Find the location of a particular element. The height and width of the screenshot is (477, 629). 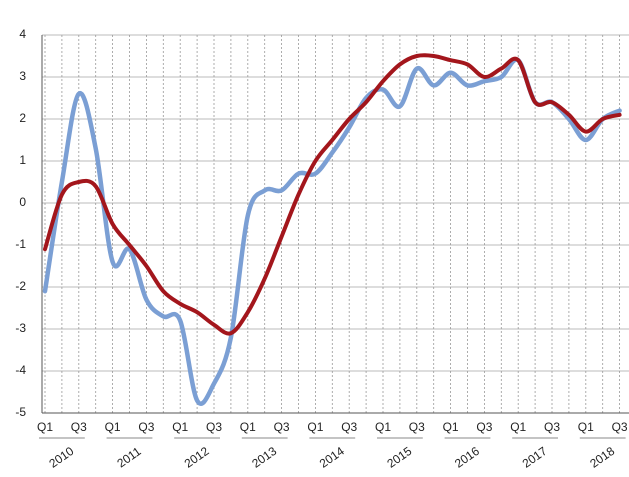

x-group-label: 2014 is located at coordinates (332, 457).